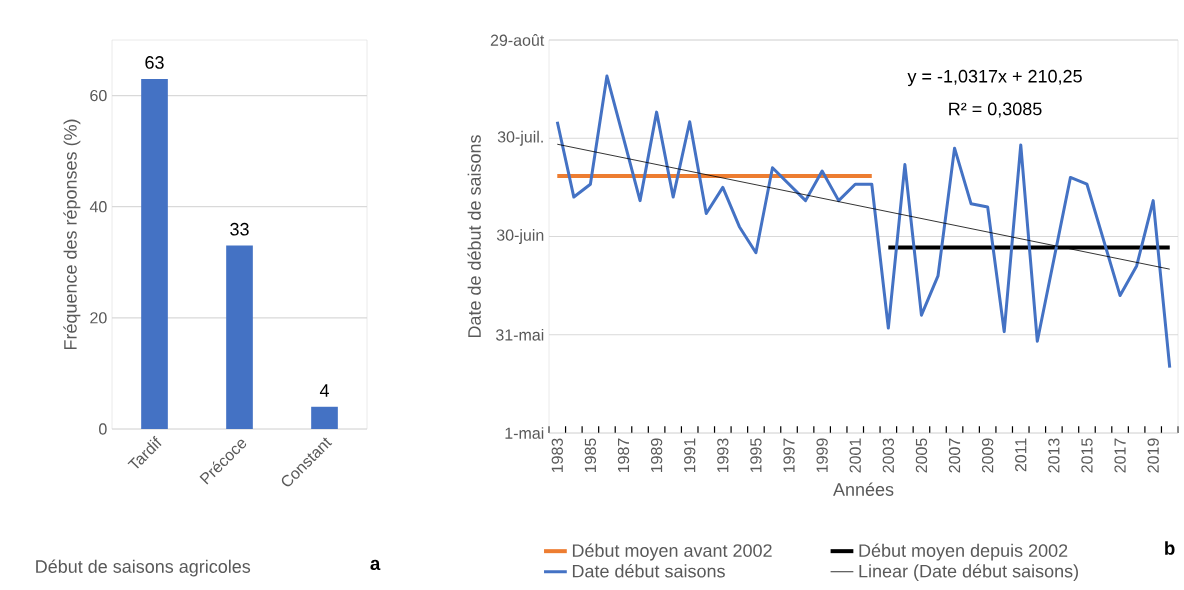 The height and width of the screenshot is (590, 1184). I want to click on x-tick-label: 1983, so click(557, 455).